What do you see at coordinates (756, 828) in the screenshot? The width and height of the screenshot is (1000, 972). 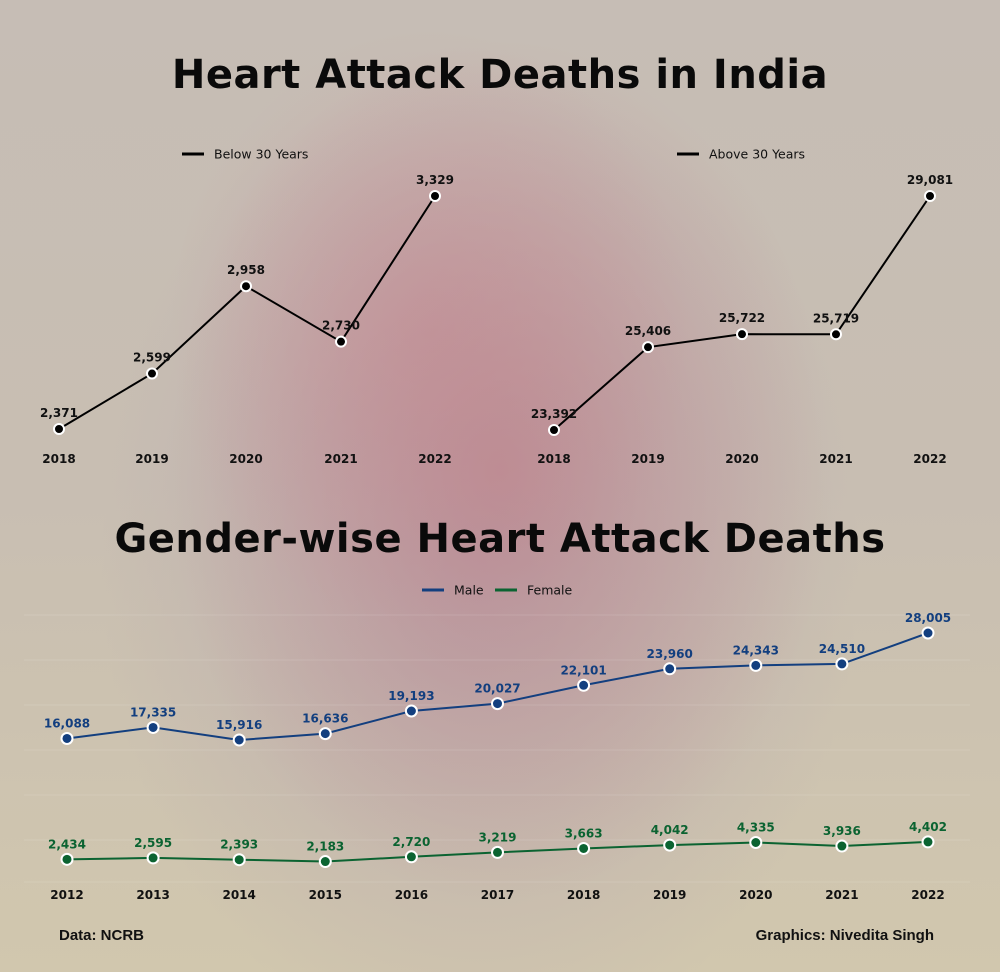 I see `female-data-label: 4,335` at bounding box center [756, 828].